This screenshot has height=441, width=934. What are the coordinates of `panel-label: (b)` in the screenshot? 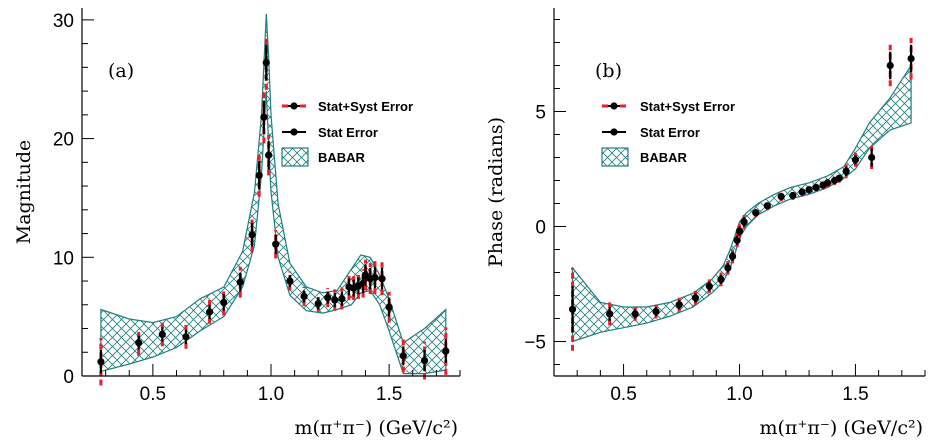 It's located at (608, 71).